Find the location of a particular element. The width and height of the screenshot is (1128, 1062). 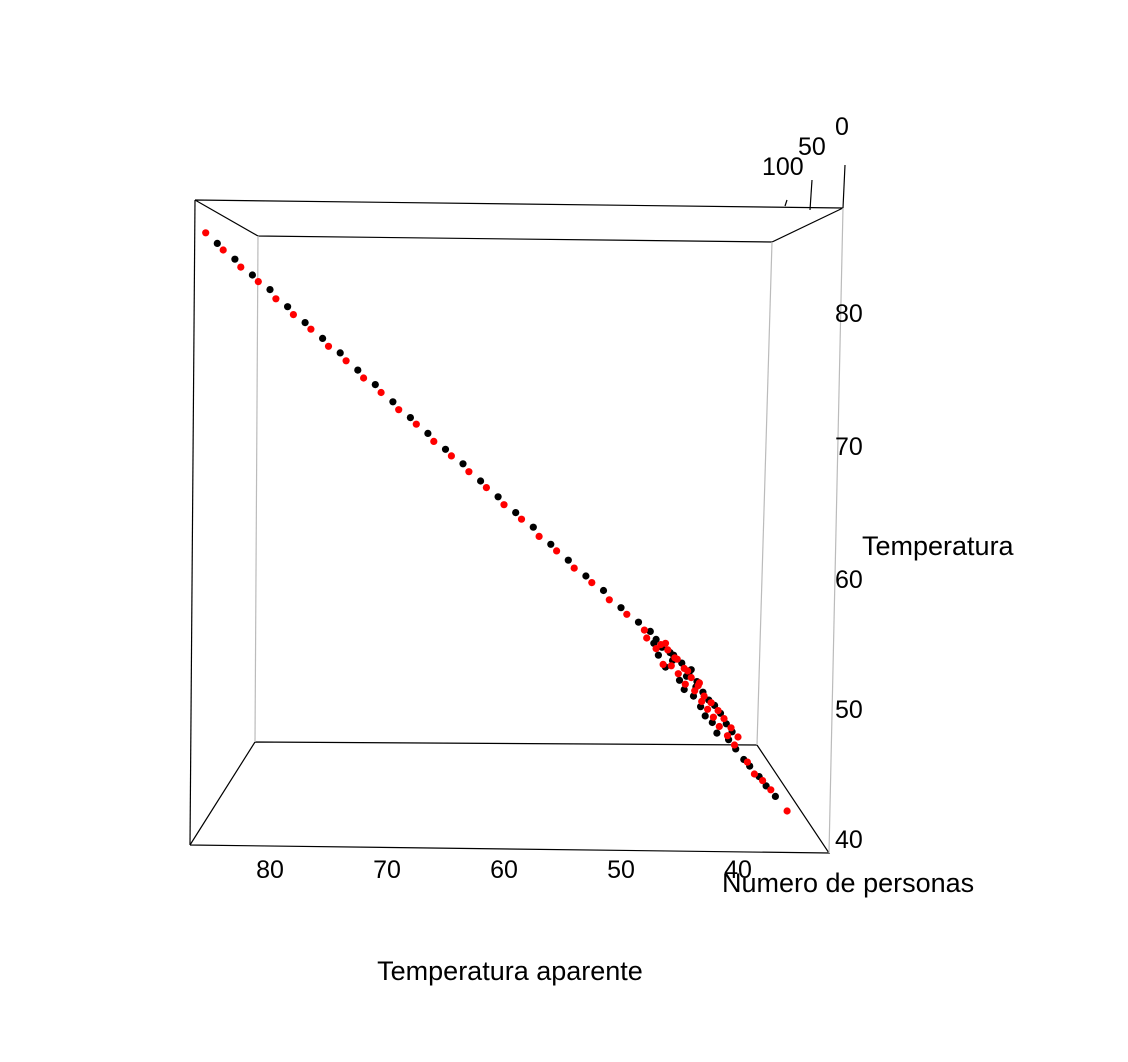

box-bottom-edge is located at coordinates (510, 797).